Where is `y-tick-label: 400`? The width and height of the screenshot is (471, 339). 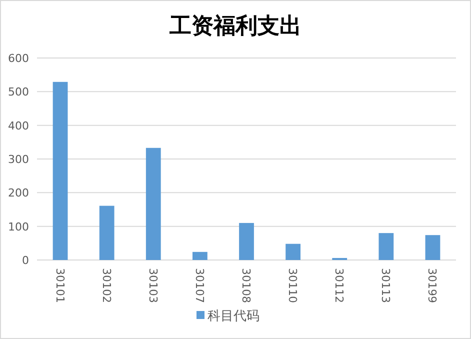
y-tick-label: 400 is located at coordinates (18, 125).